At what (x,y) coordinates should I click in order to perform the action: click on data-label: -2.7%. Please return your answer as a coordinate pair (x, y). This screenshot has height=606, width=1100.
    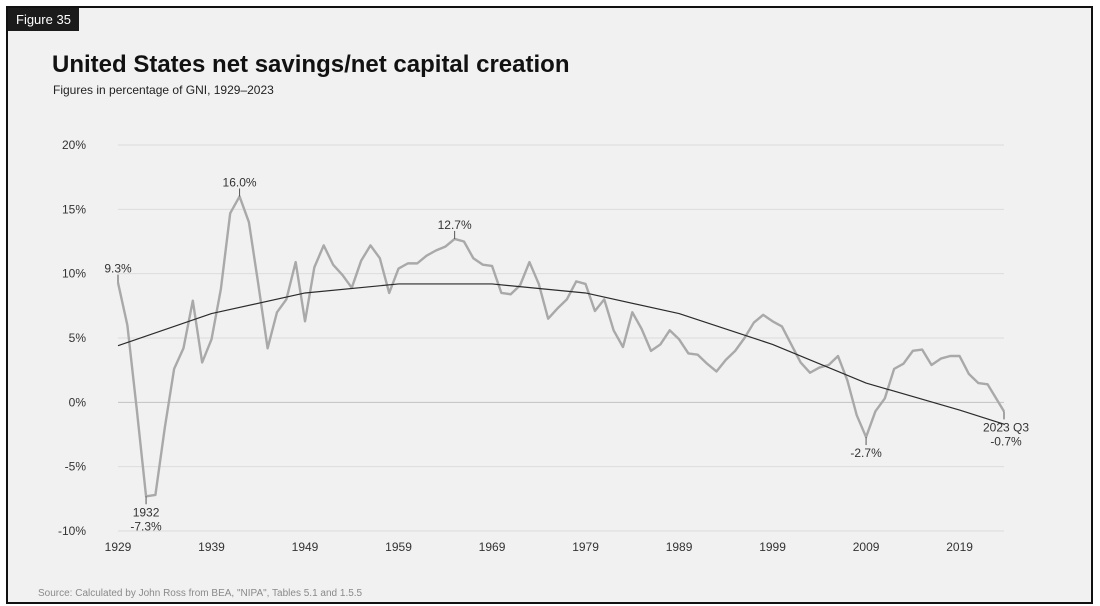
    Looking at the image, I should click on (866, 453).